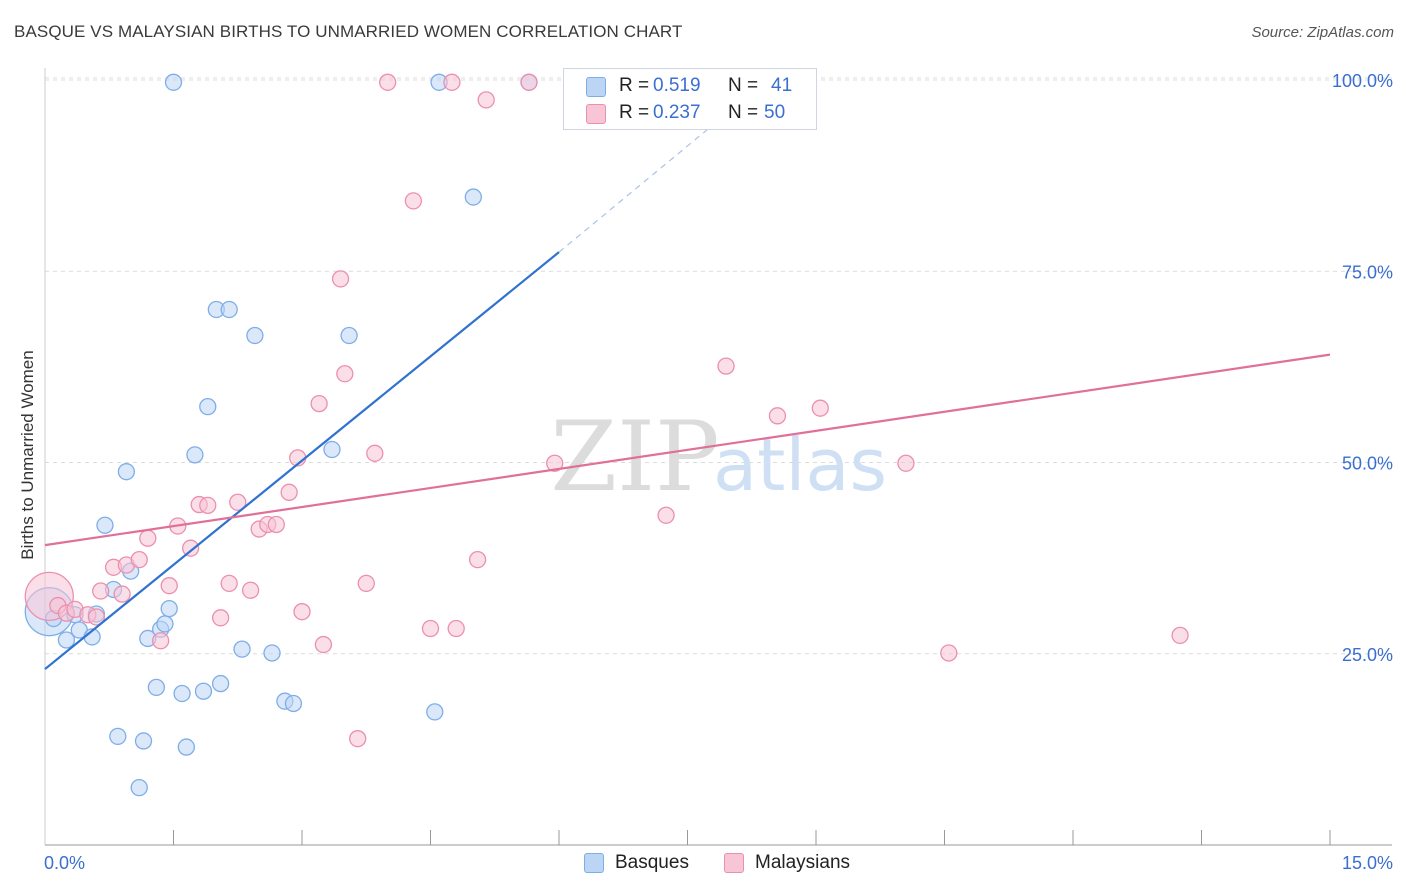  What do you see at coordinates (64, 863) in the screenshot?
I see `x-tick-label: 0.0%` at bounding box center [64, 863].